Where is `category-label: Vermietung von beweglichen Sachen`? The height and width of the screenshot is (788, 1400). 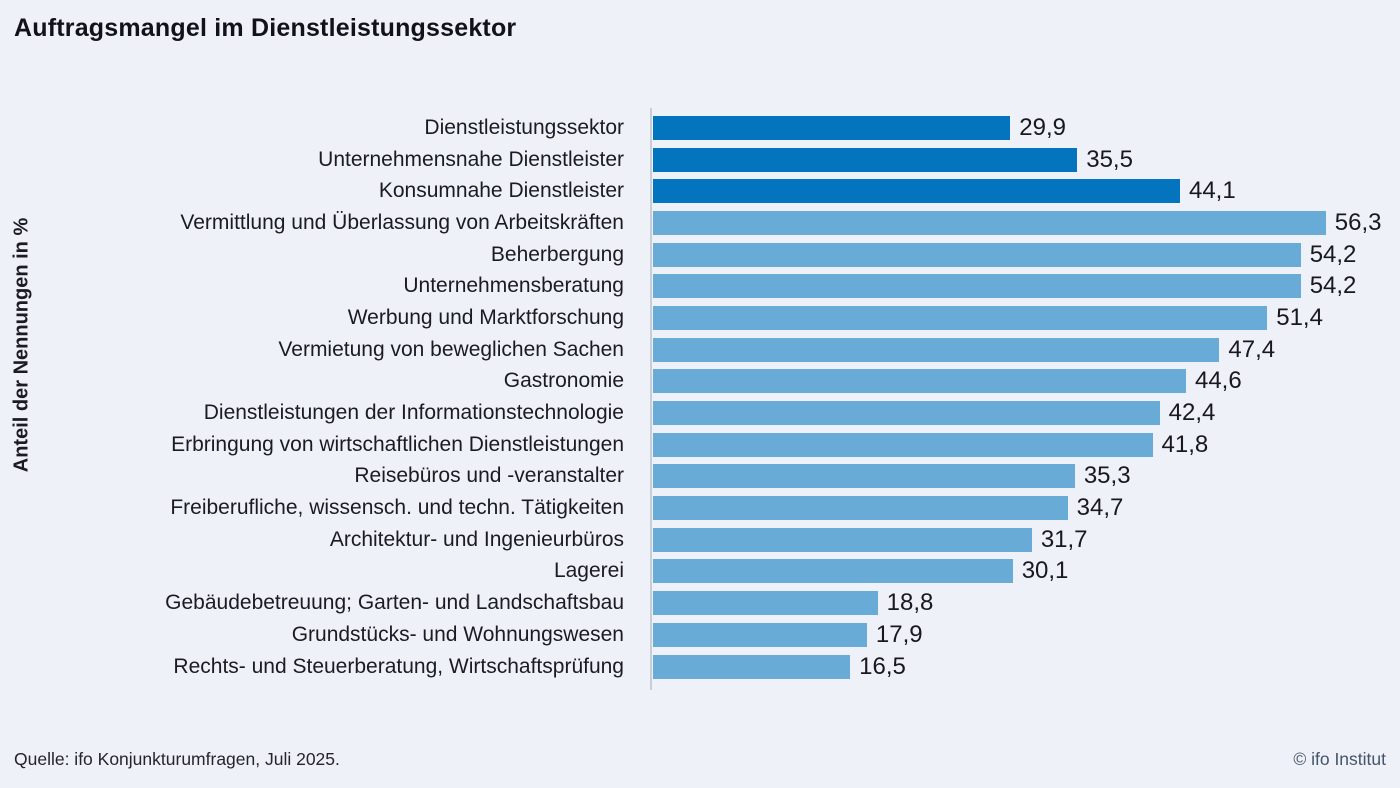
category-label: Vermietung von beweglichen Sachen is located at coordinates (451, 349).